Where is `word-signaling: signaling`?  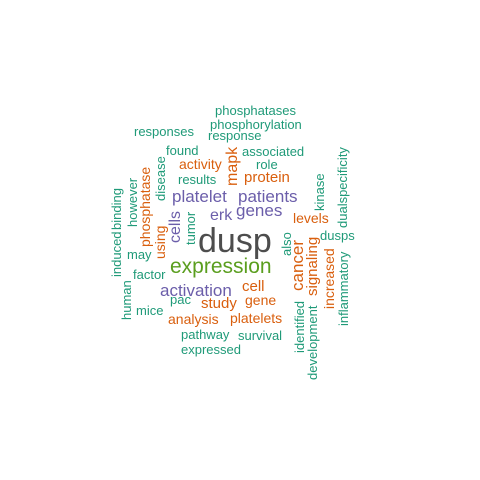 word-signaling: signaling is located at coordinates (312, 266).